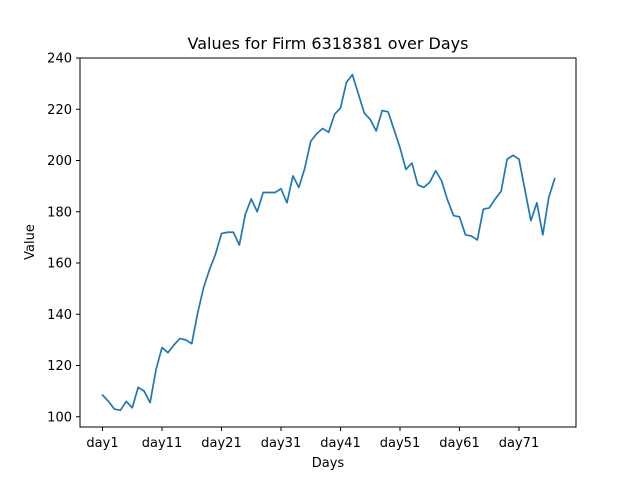 Image resolution: width=640 pixels, height=480 pixels. Describe the element at coordinates (102, 443) in the screenshot. I see `x-tick-label: day1` at that location.